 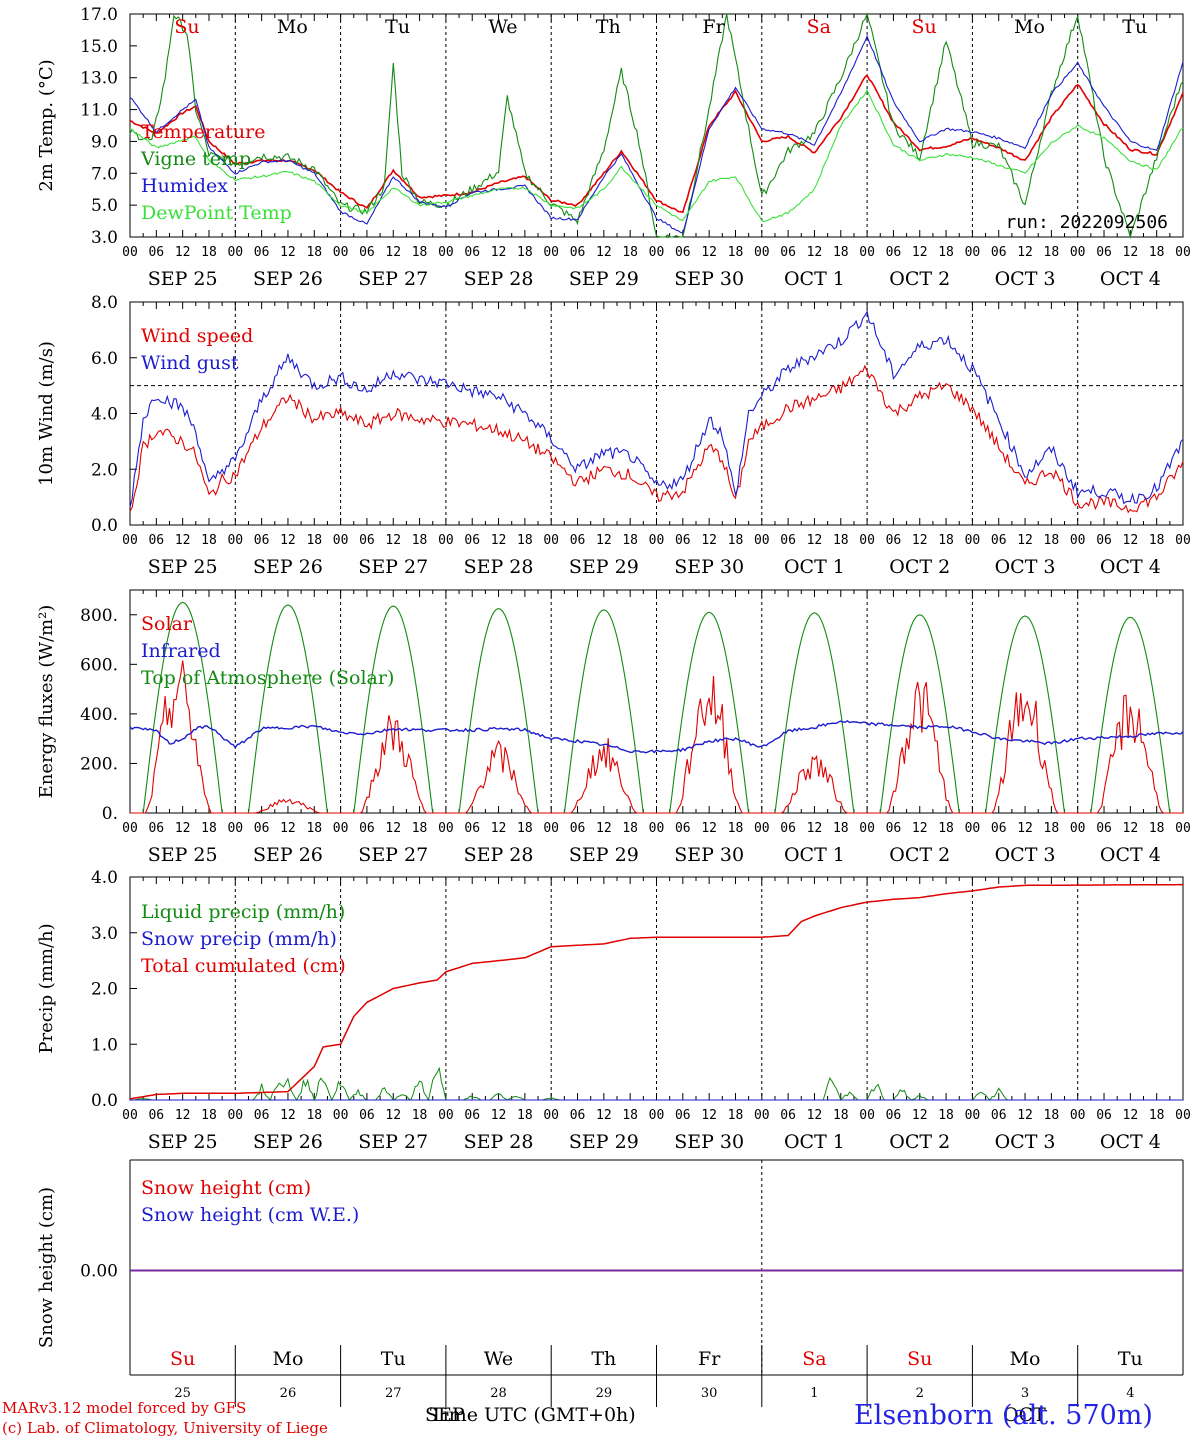 What do you see at coordinates (104, 1101) in the screenshot?
I see `y-tick-label: 0.0` at bounding box center [104, 1101].